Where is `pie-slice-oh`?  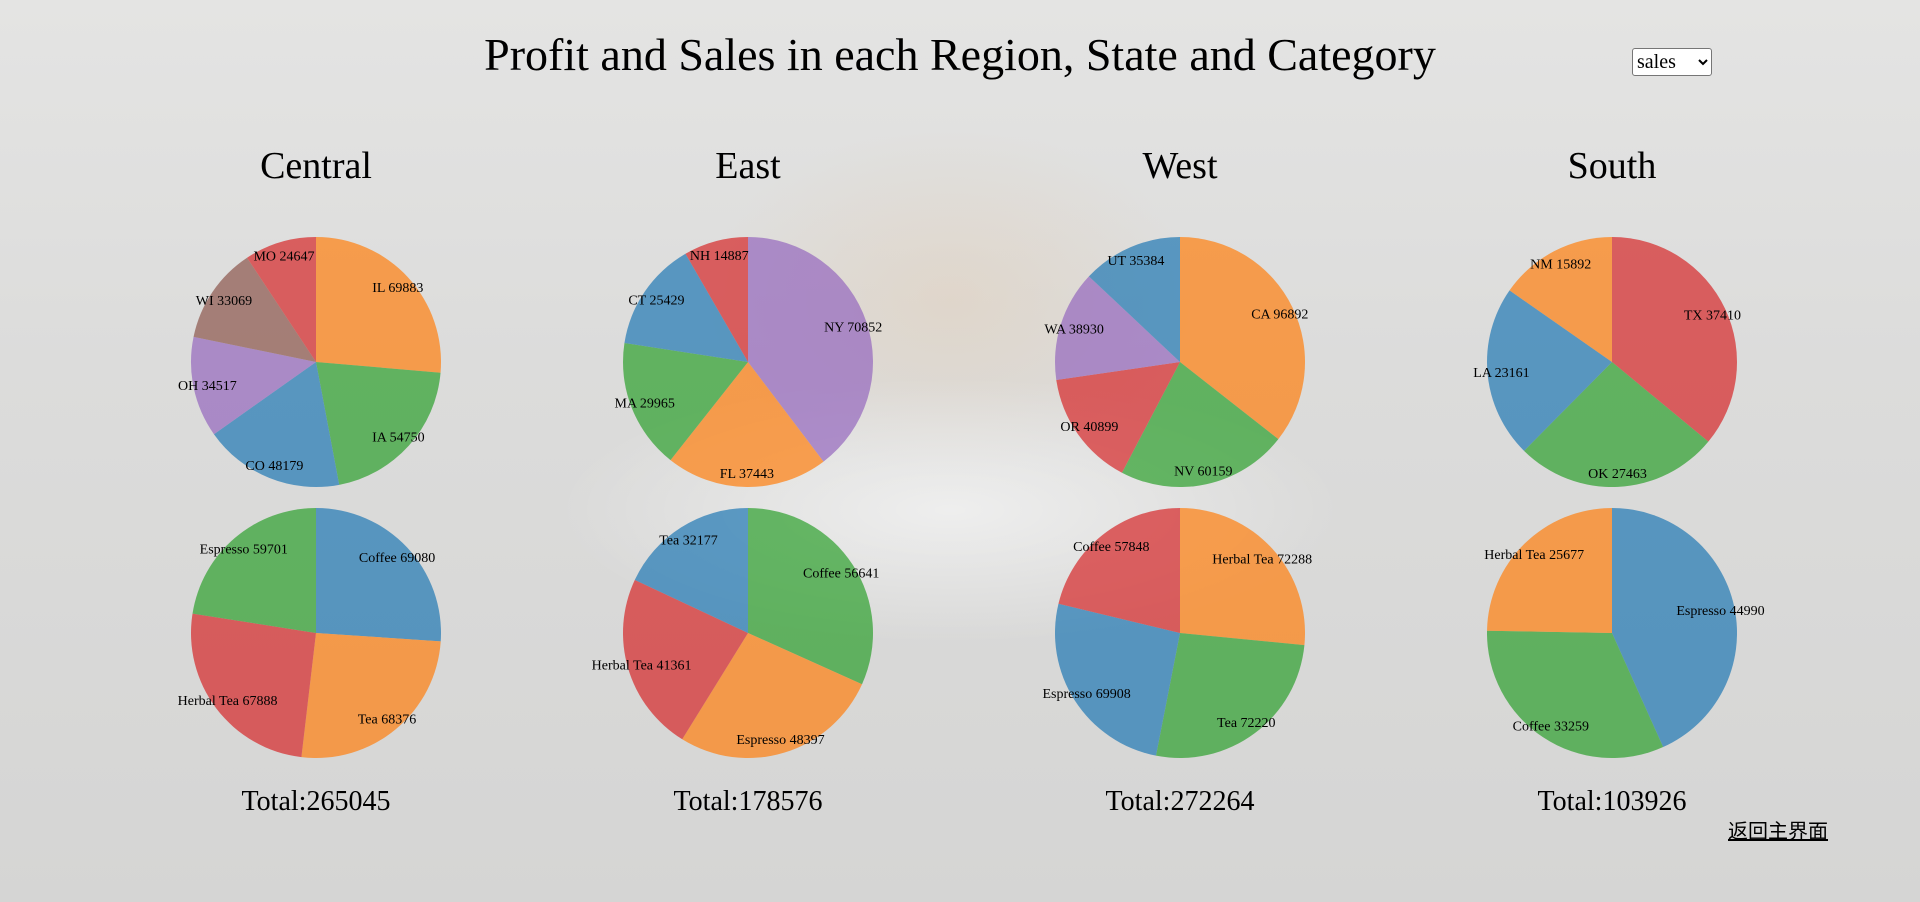
pie-slice-oh is located at coordinates (253, 385).